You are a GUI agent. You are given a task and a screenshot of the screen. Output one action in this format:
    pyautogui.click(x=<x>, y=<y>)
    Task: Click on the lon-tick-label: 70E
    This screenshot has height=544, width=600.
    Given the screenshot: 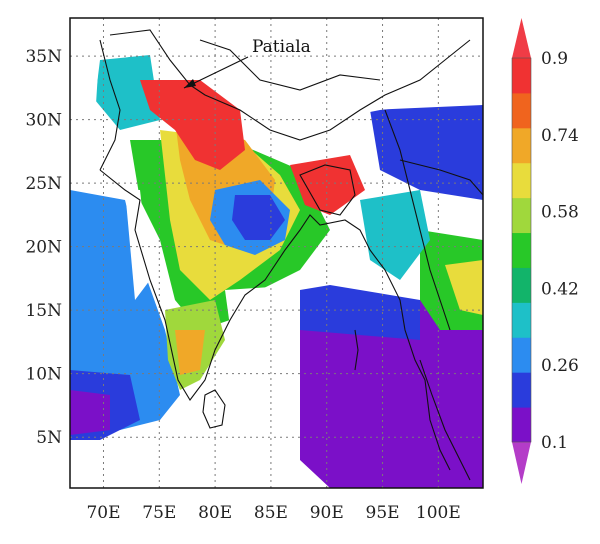 What is the action you would take?
    pyautogui.click(x=103, y=513)
    